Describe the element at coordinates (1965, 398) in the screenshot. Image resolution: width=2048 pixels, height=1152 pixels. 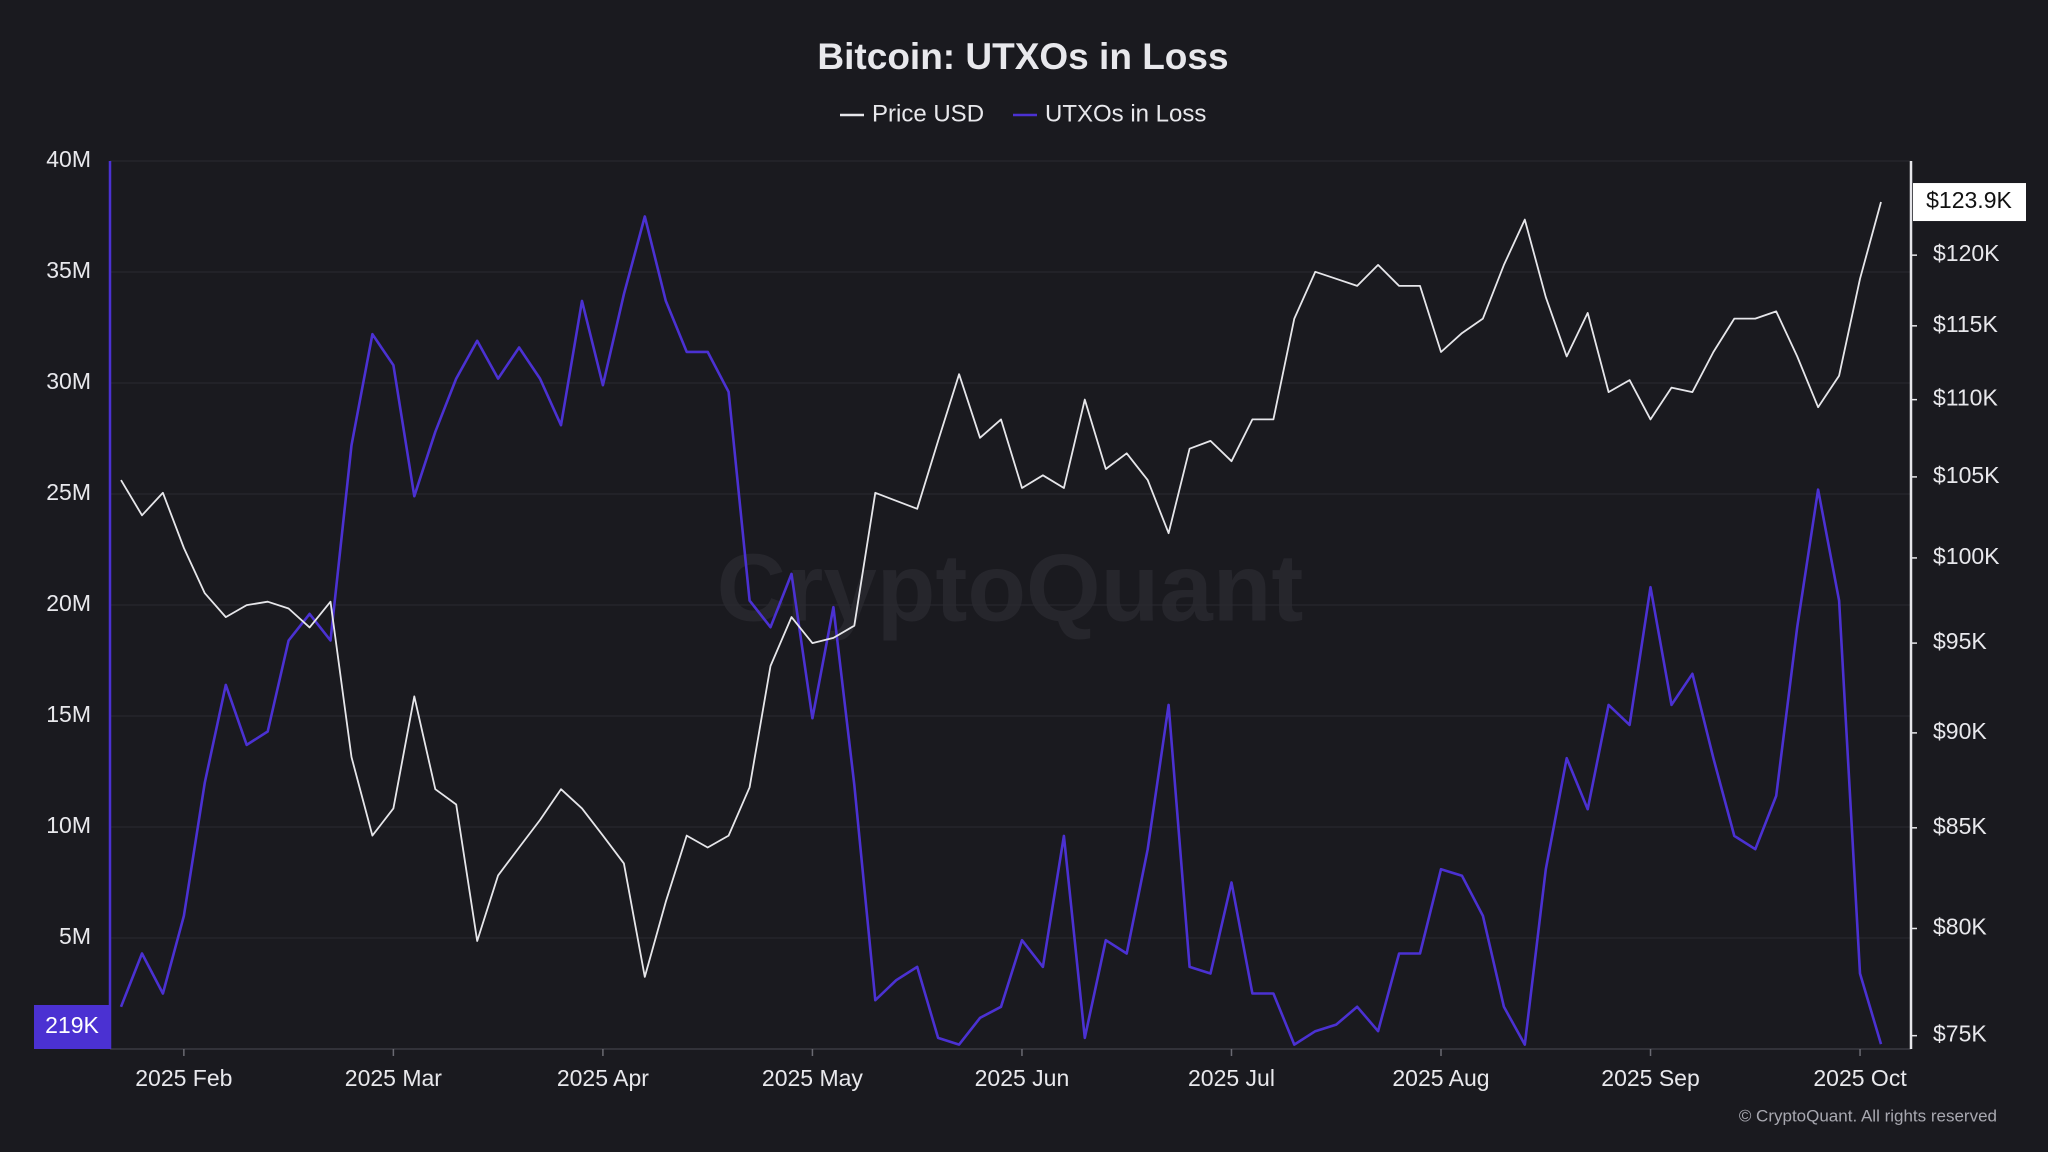
I see `y2-tick-label: $110K` at that location.